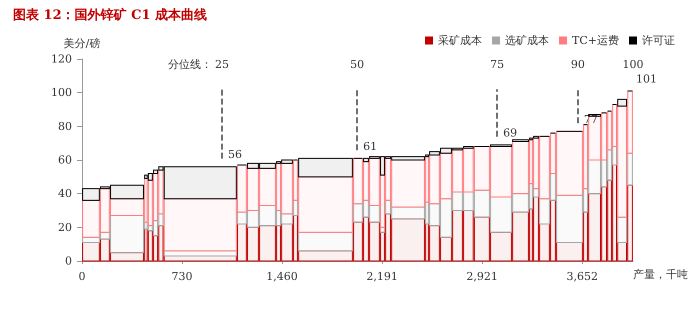  What do you see at coordinates (460, 40) in the screenshot?
I see `legend-label: 采矿成本` at bounding box center [460, 40].